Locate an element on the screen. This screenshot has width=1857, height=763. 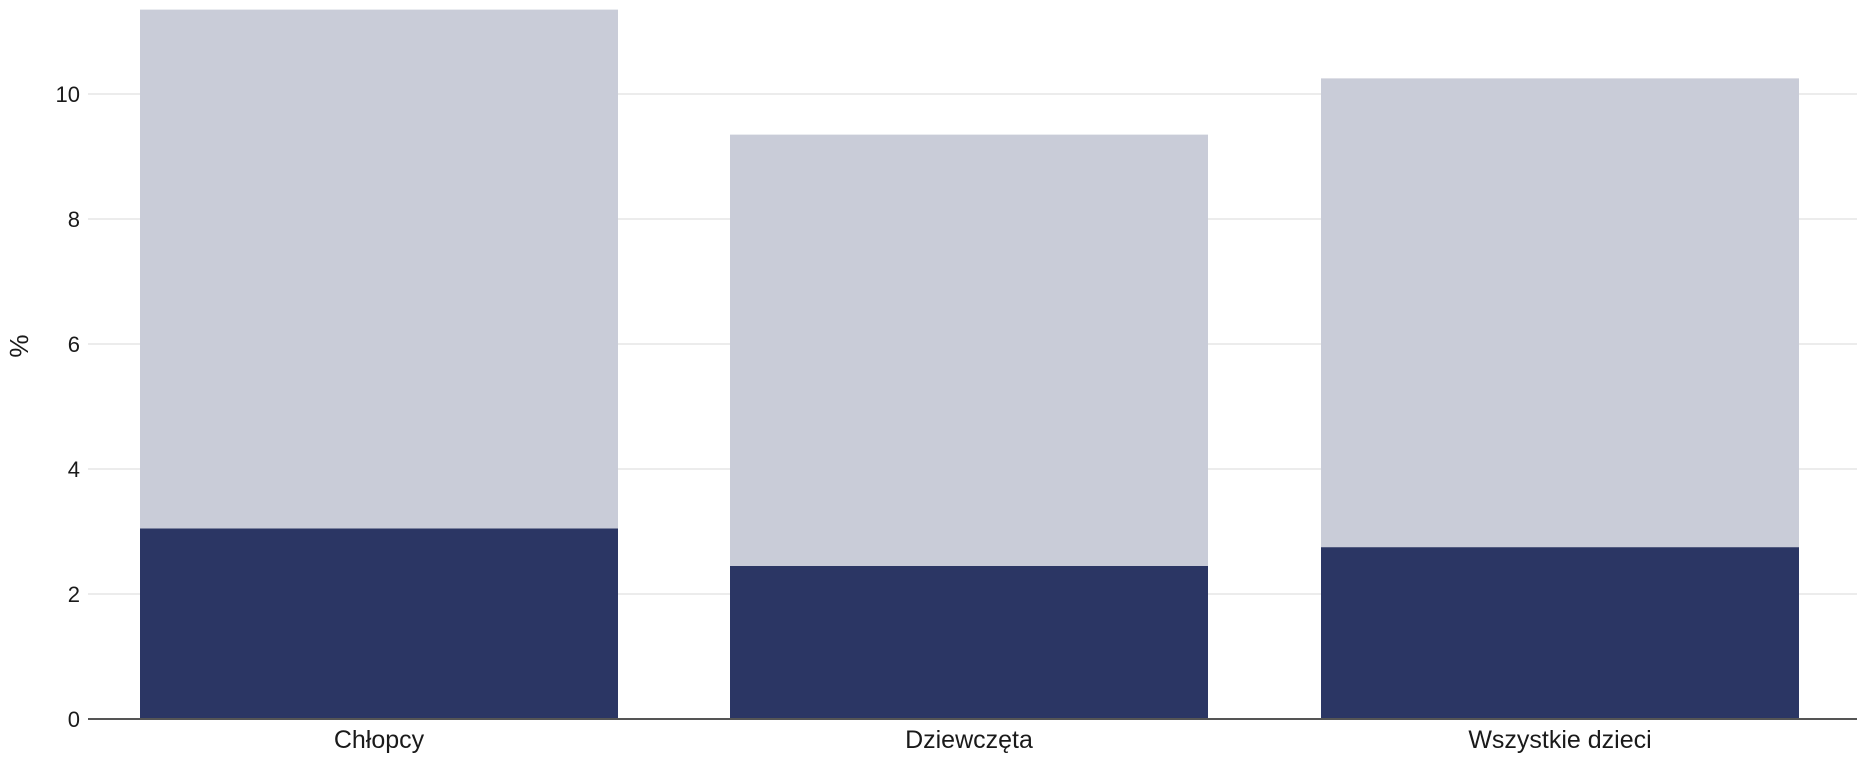
x-category-label: Dziewczęta is located at coordinates (969, 740).